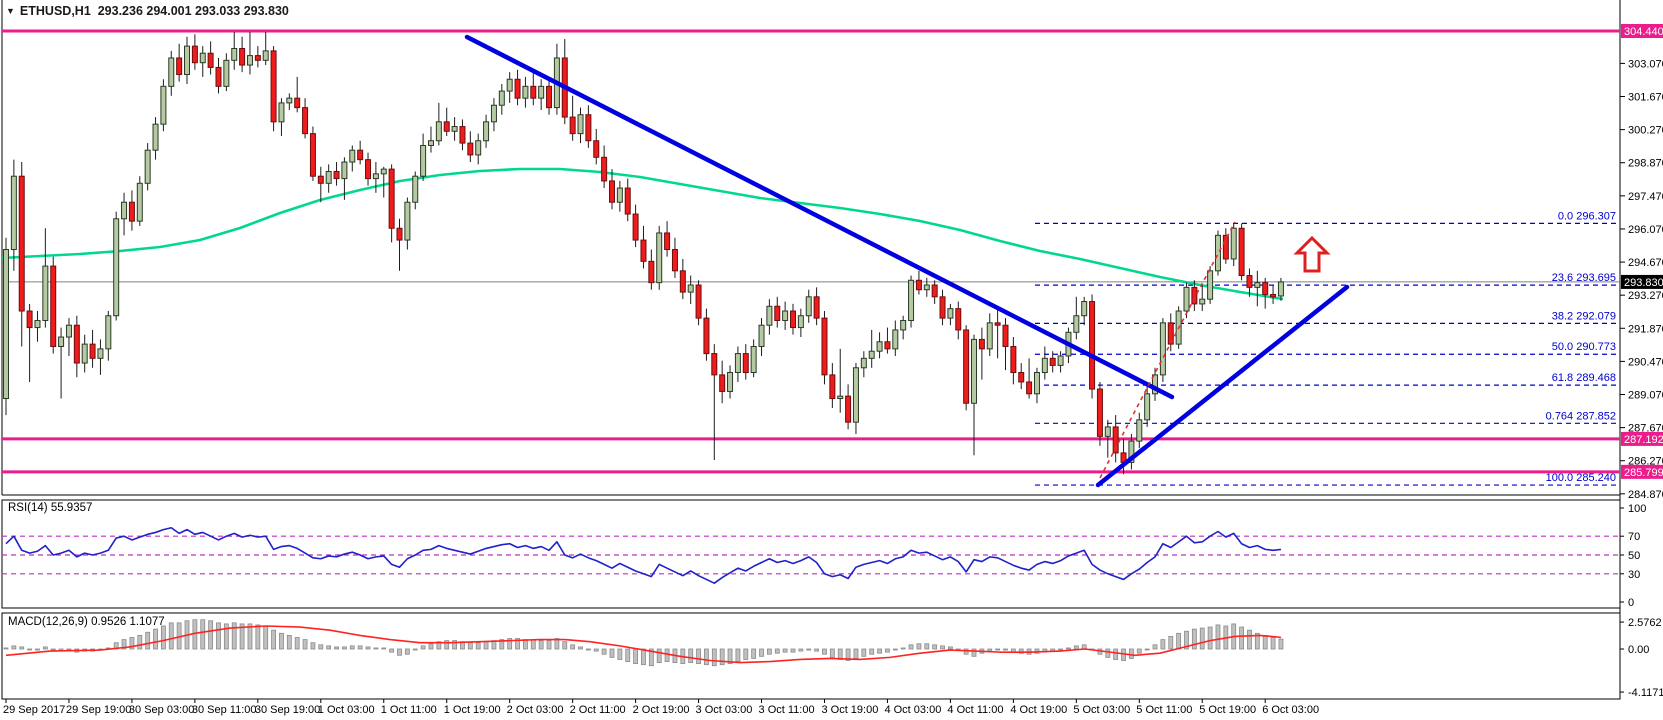 This screenshot has width=1663, height=720. What do you see at coordinates (642, 234) in the screenshot?
I see `moving-average-line` at bounding box center [642, 234].